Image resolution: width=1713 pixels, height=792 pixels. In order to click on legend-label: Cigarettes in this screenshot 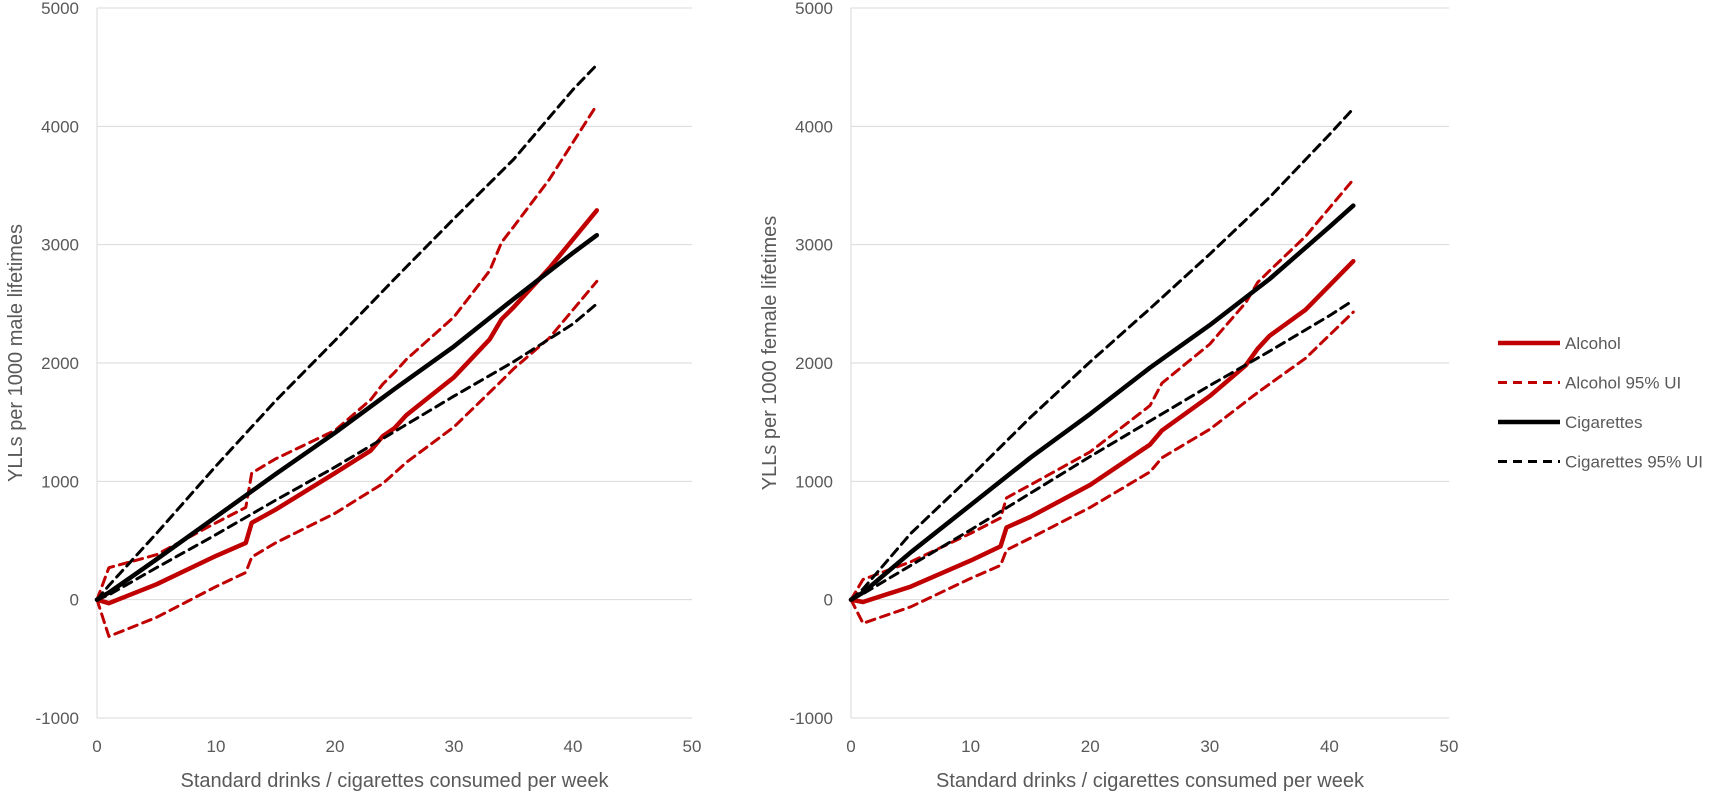, I will do `click(1603, 422)`.